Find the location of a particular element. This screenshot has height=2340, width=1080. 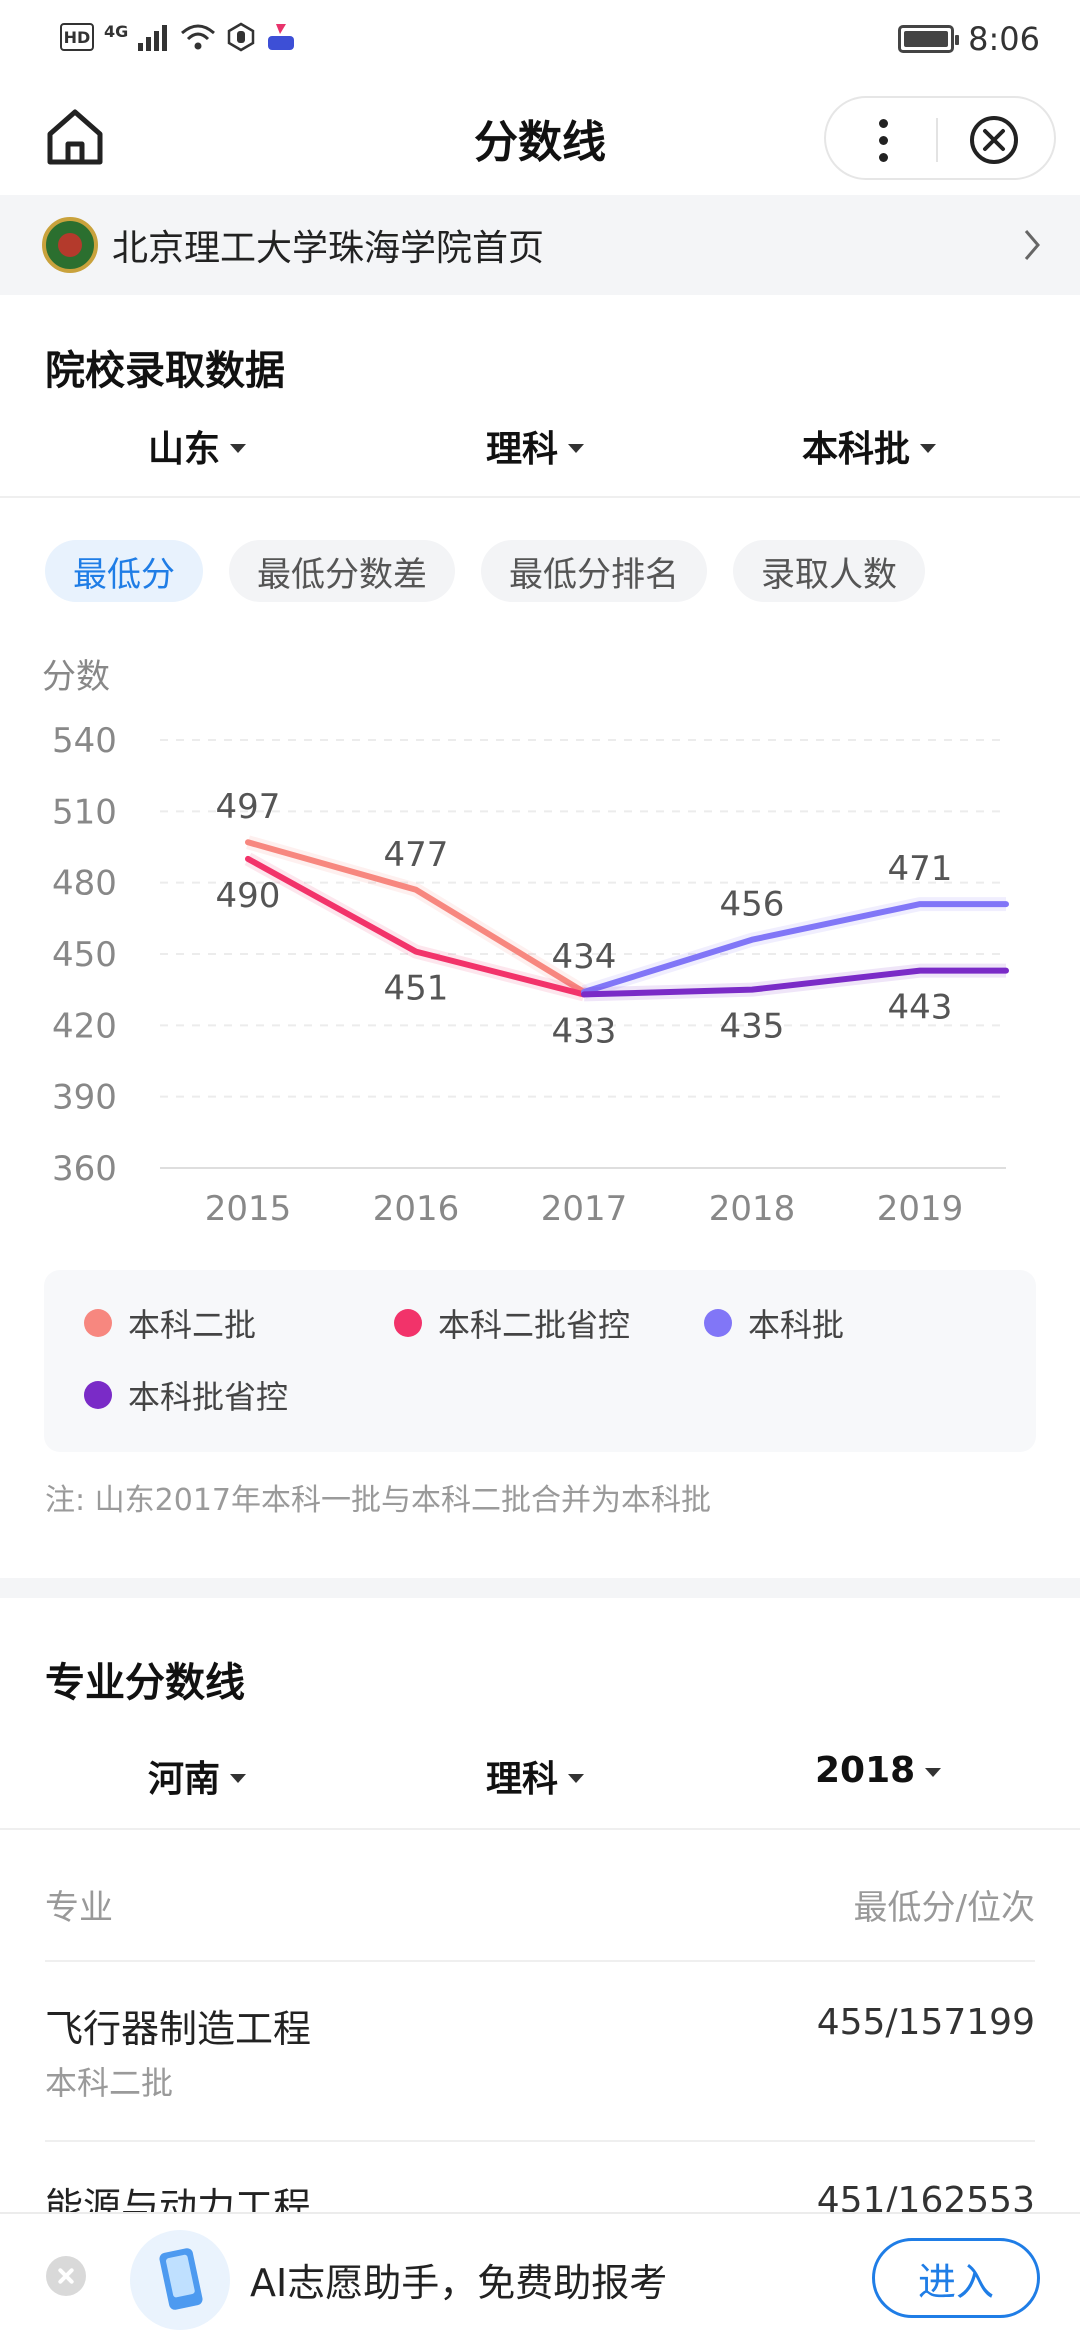

data-label: 456 is located at coordinates (752, 905).